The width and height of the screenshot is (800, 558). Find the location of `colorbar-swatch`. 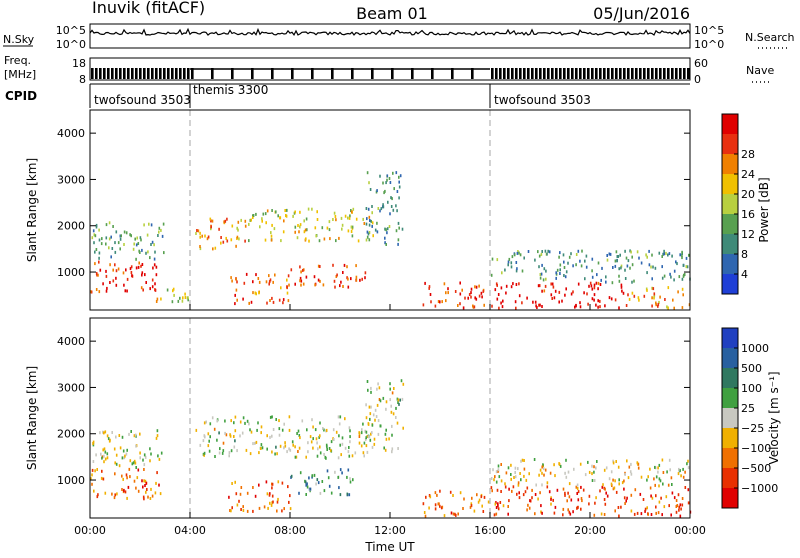

colorbar-swatch is located at coordinates (730, 338).